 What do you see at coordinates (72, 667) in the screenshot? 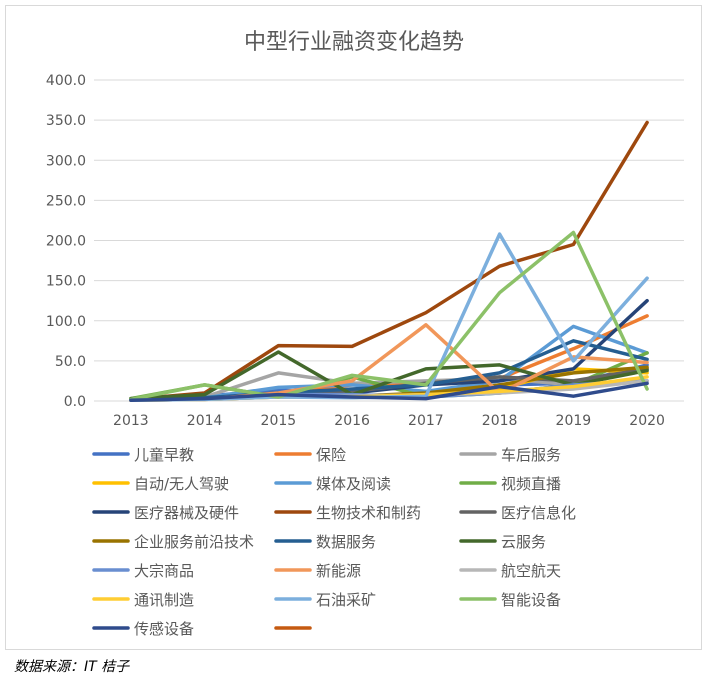
I see `source-note: 数据来源：IT 桔子` at bounding box center [72, 667].